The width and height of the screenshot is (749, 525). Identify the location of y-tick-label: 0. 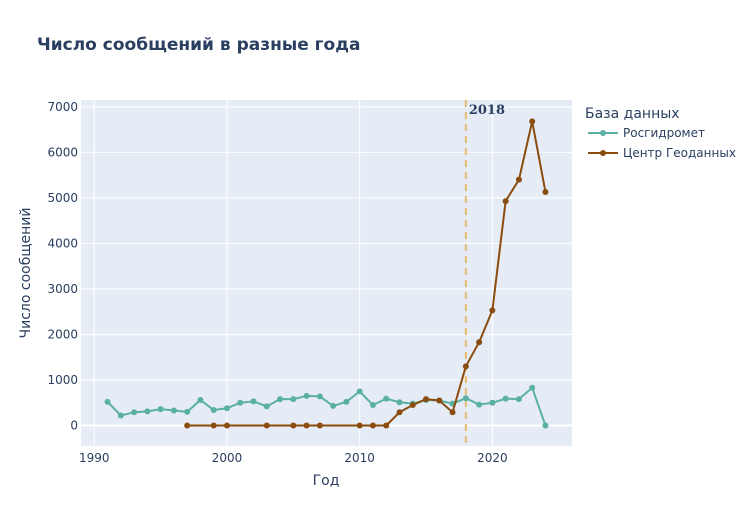
(74, 426).